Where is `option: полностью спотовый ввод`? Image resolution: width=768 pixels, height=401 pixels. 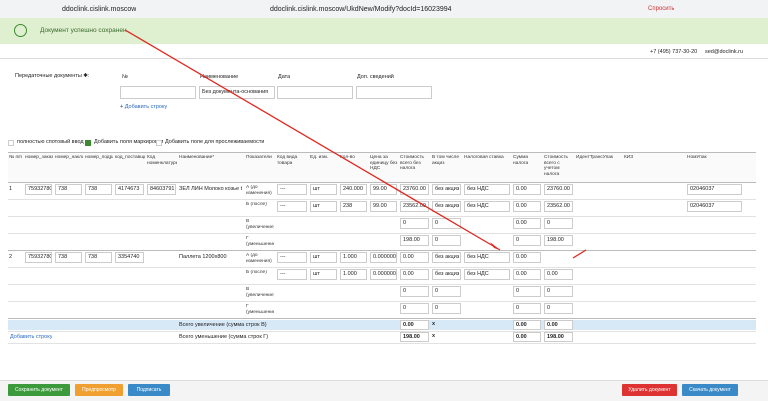 option: полностью спотовый ввод is located at coordinates (50, 142).